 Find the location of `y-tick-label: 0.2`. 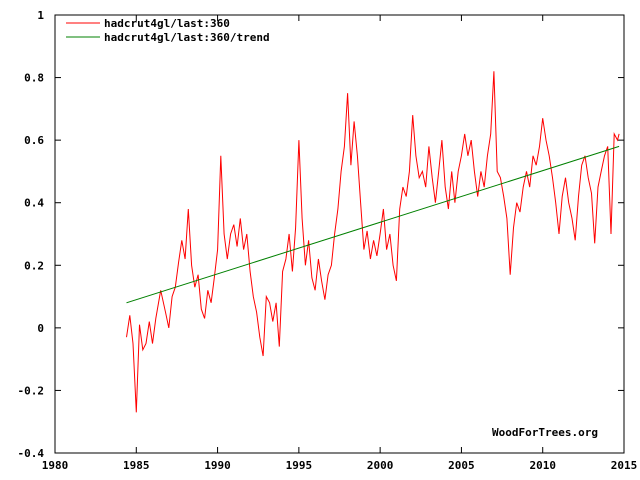

y-tick-label: 0.2 is located at coordinates (34, 265).